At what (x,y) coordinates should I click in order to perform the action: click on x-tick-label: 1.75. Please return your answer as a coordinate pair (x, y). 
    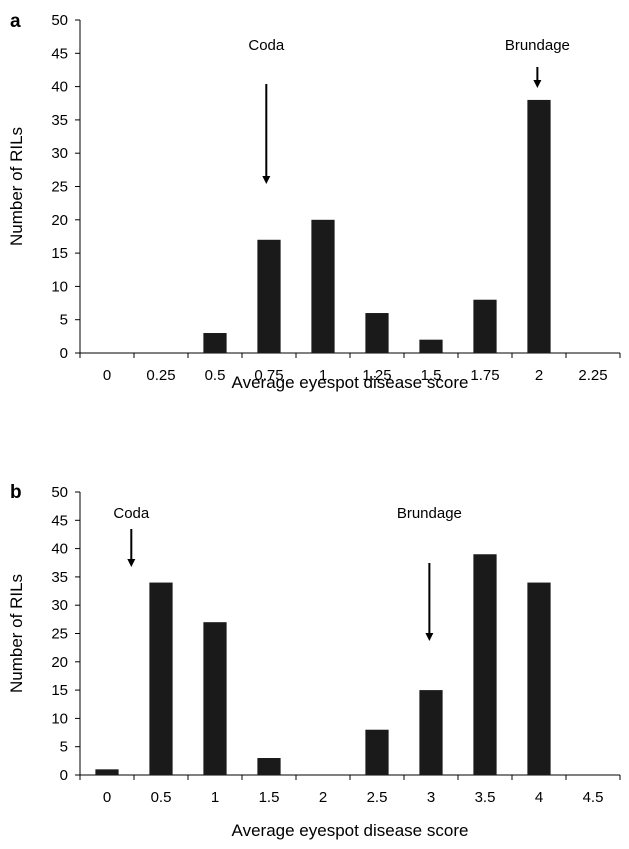
    Looking at the image, I should click on (484, 375).